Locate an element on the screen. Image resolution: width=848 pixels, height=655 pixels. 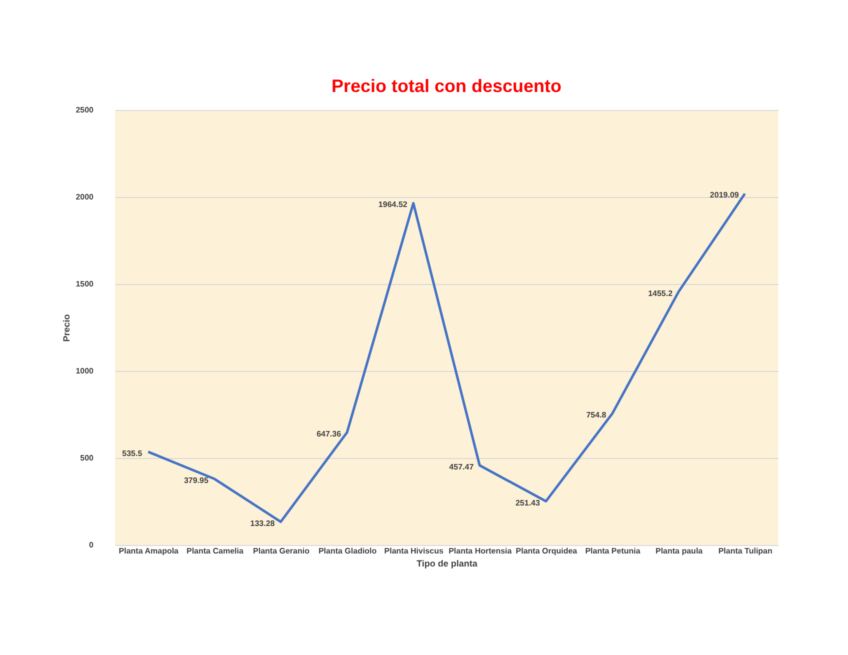
x-tick-label: Planta Amapola is located at coordinates (149, 551).